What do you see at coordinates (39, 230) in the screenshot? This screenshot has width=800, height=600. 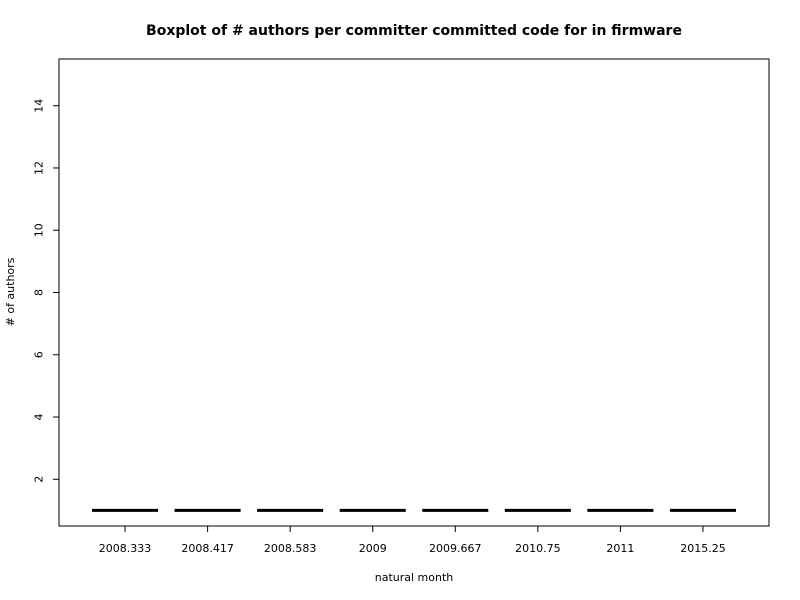 I see `y-tick-label: 10` at bounding box center [39, 230].